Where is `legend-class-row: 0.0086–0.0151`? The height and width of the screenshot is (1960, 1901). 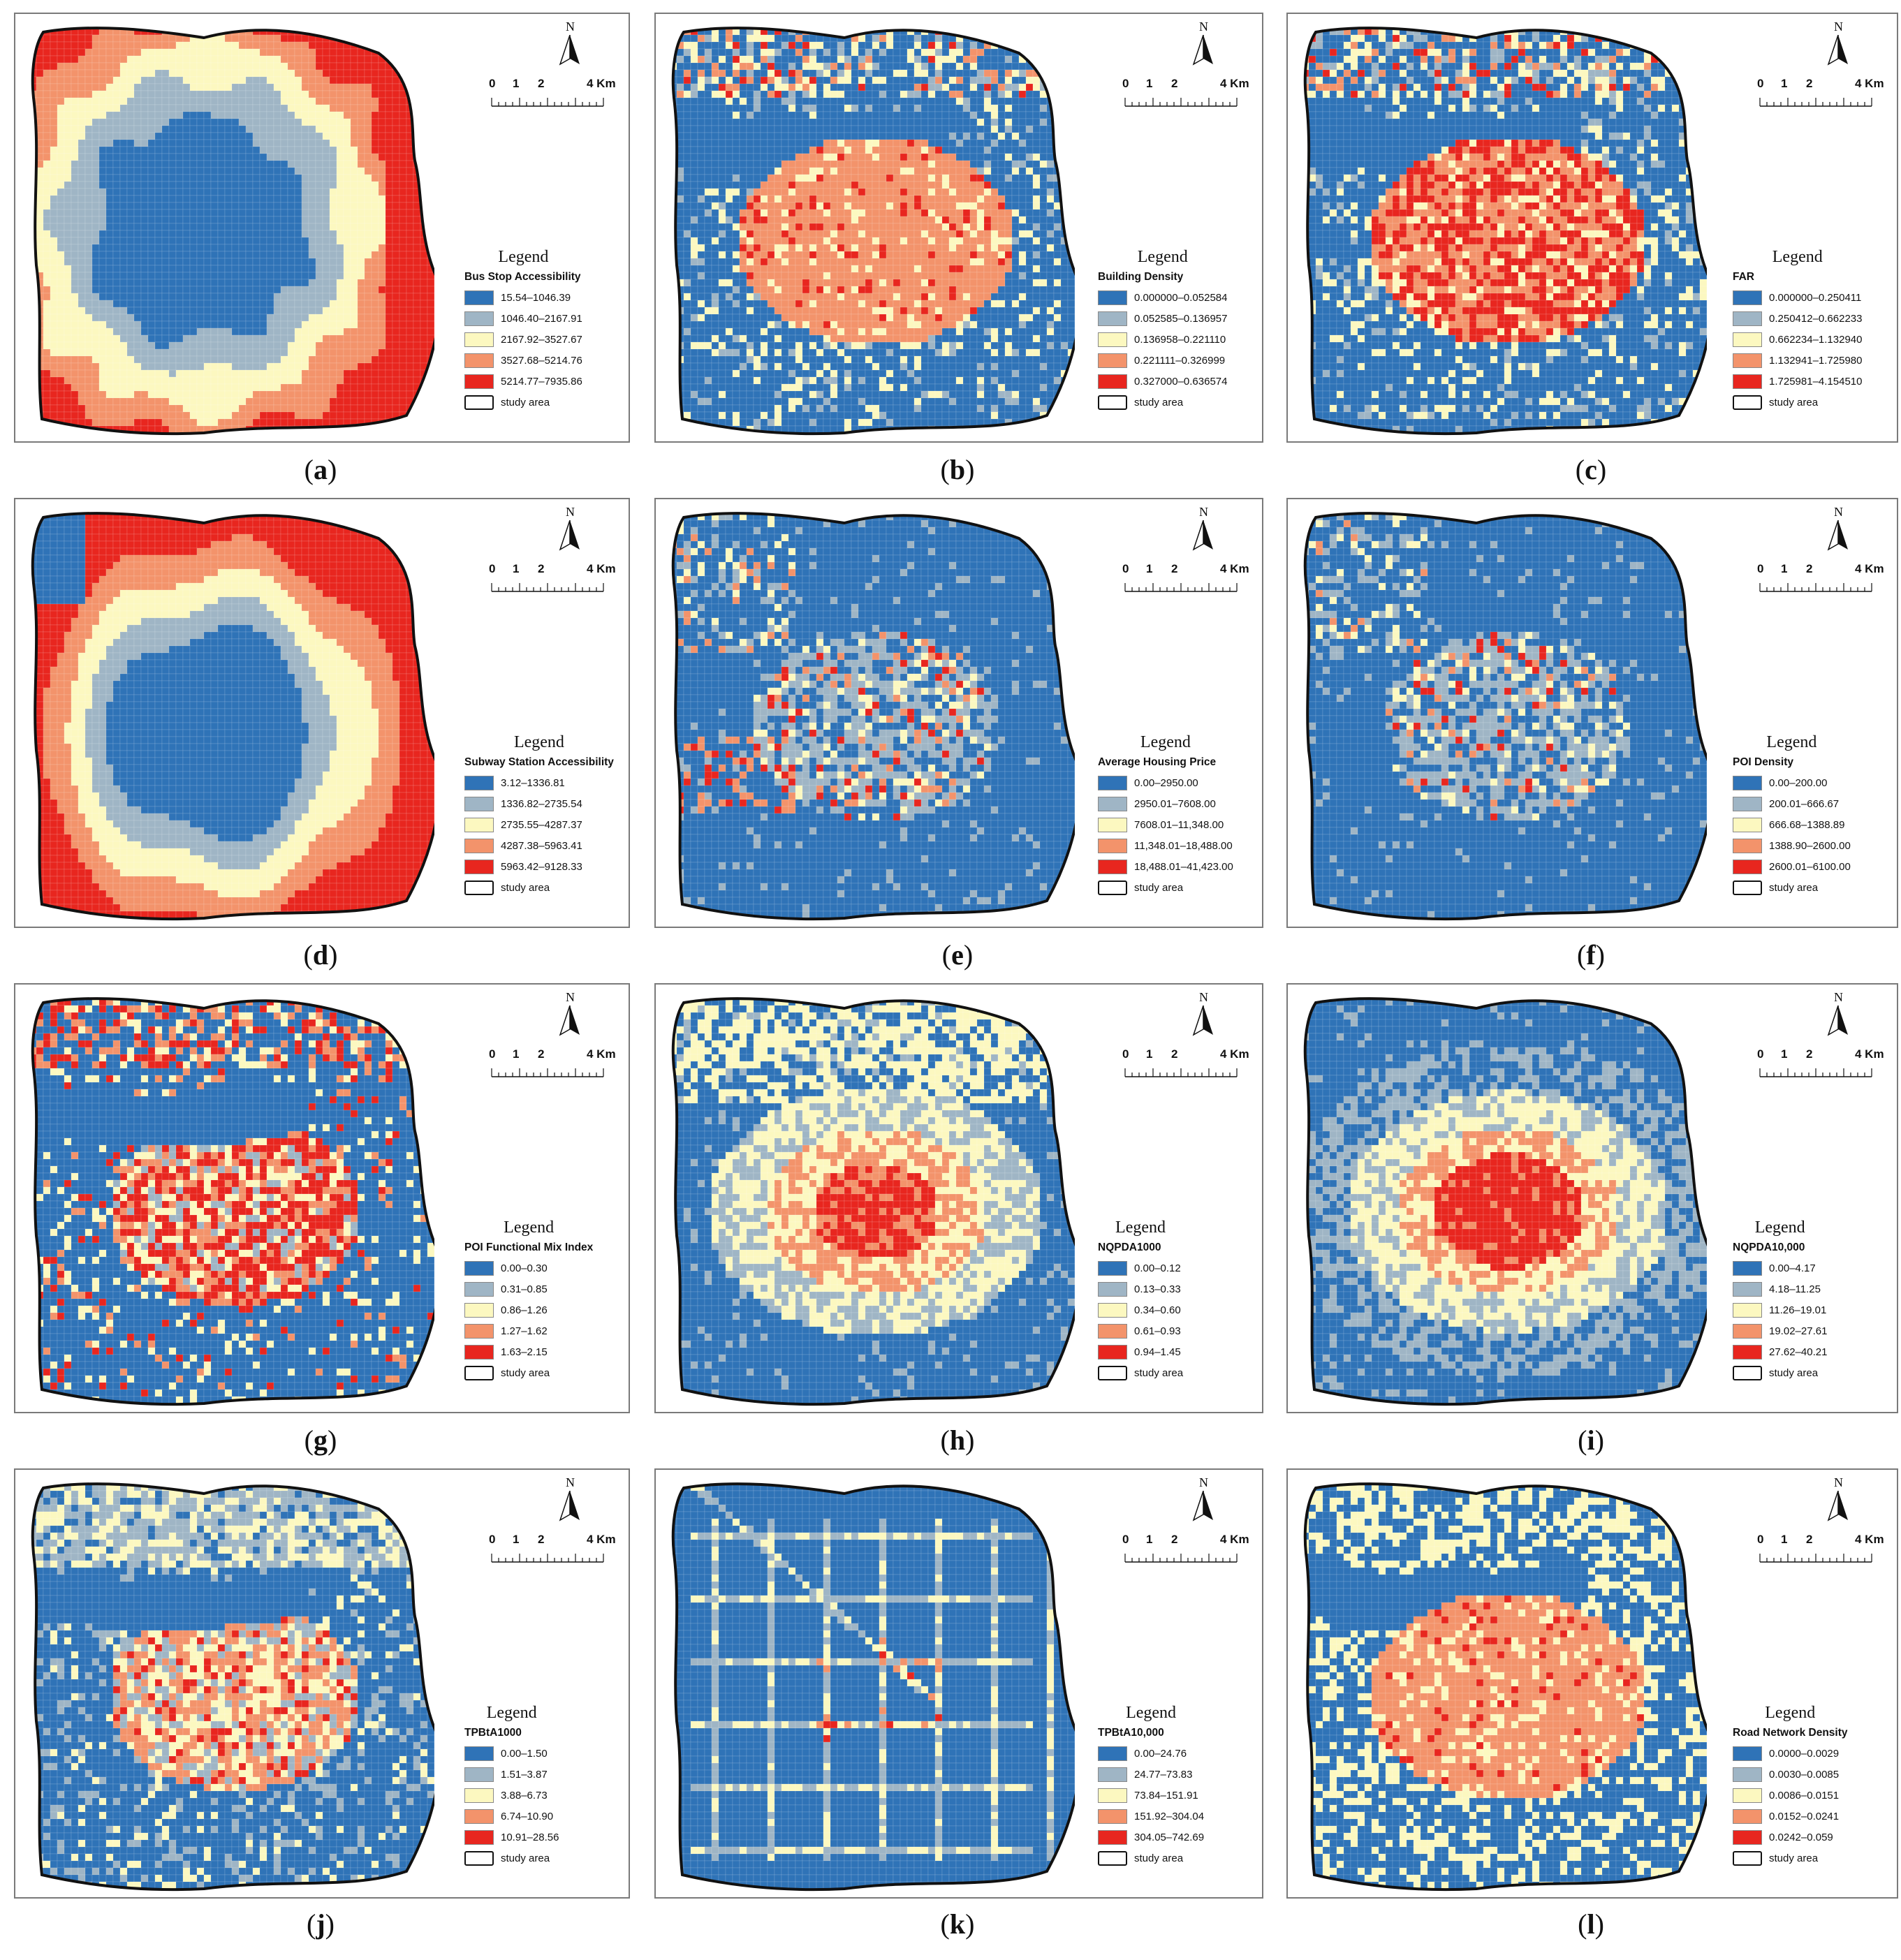 legend-class-row: 0.0086–0.0151 is located at coordinates (1790, 1795).